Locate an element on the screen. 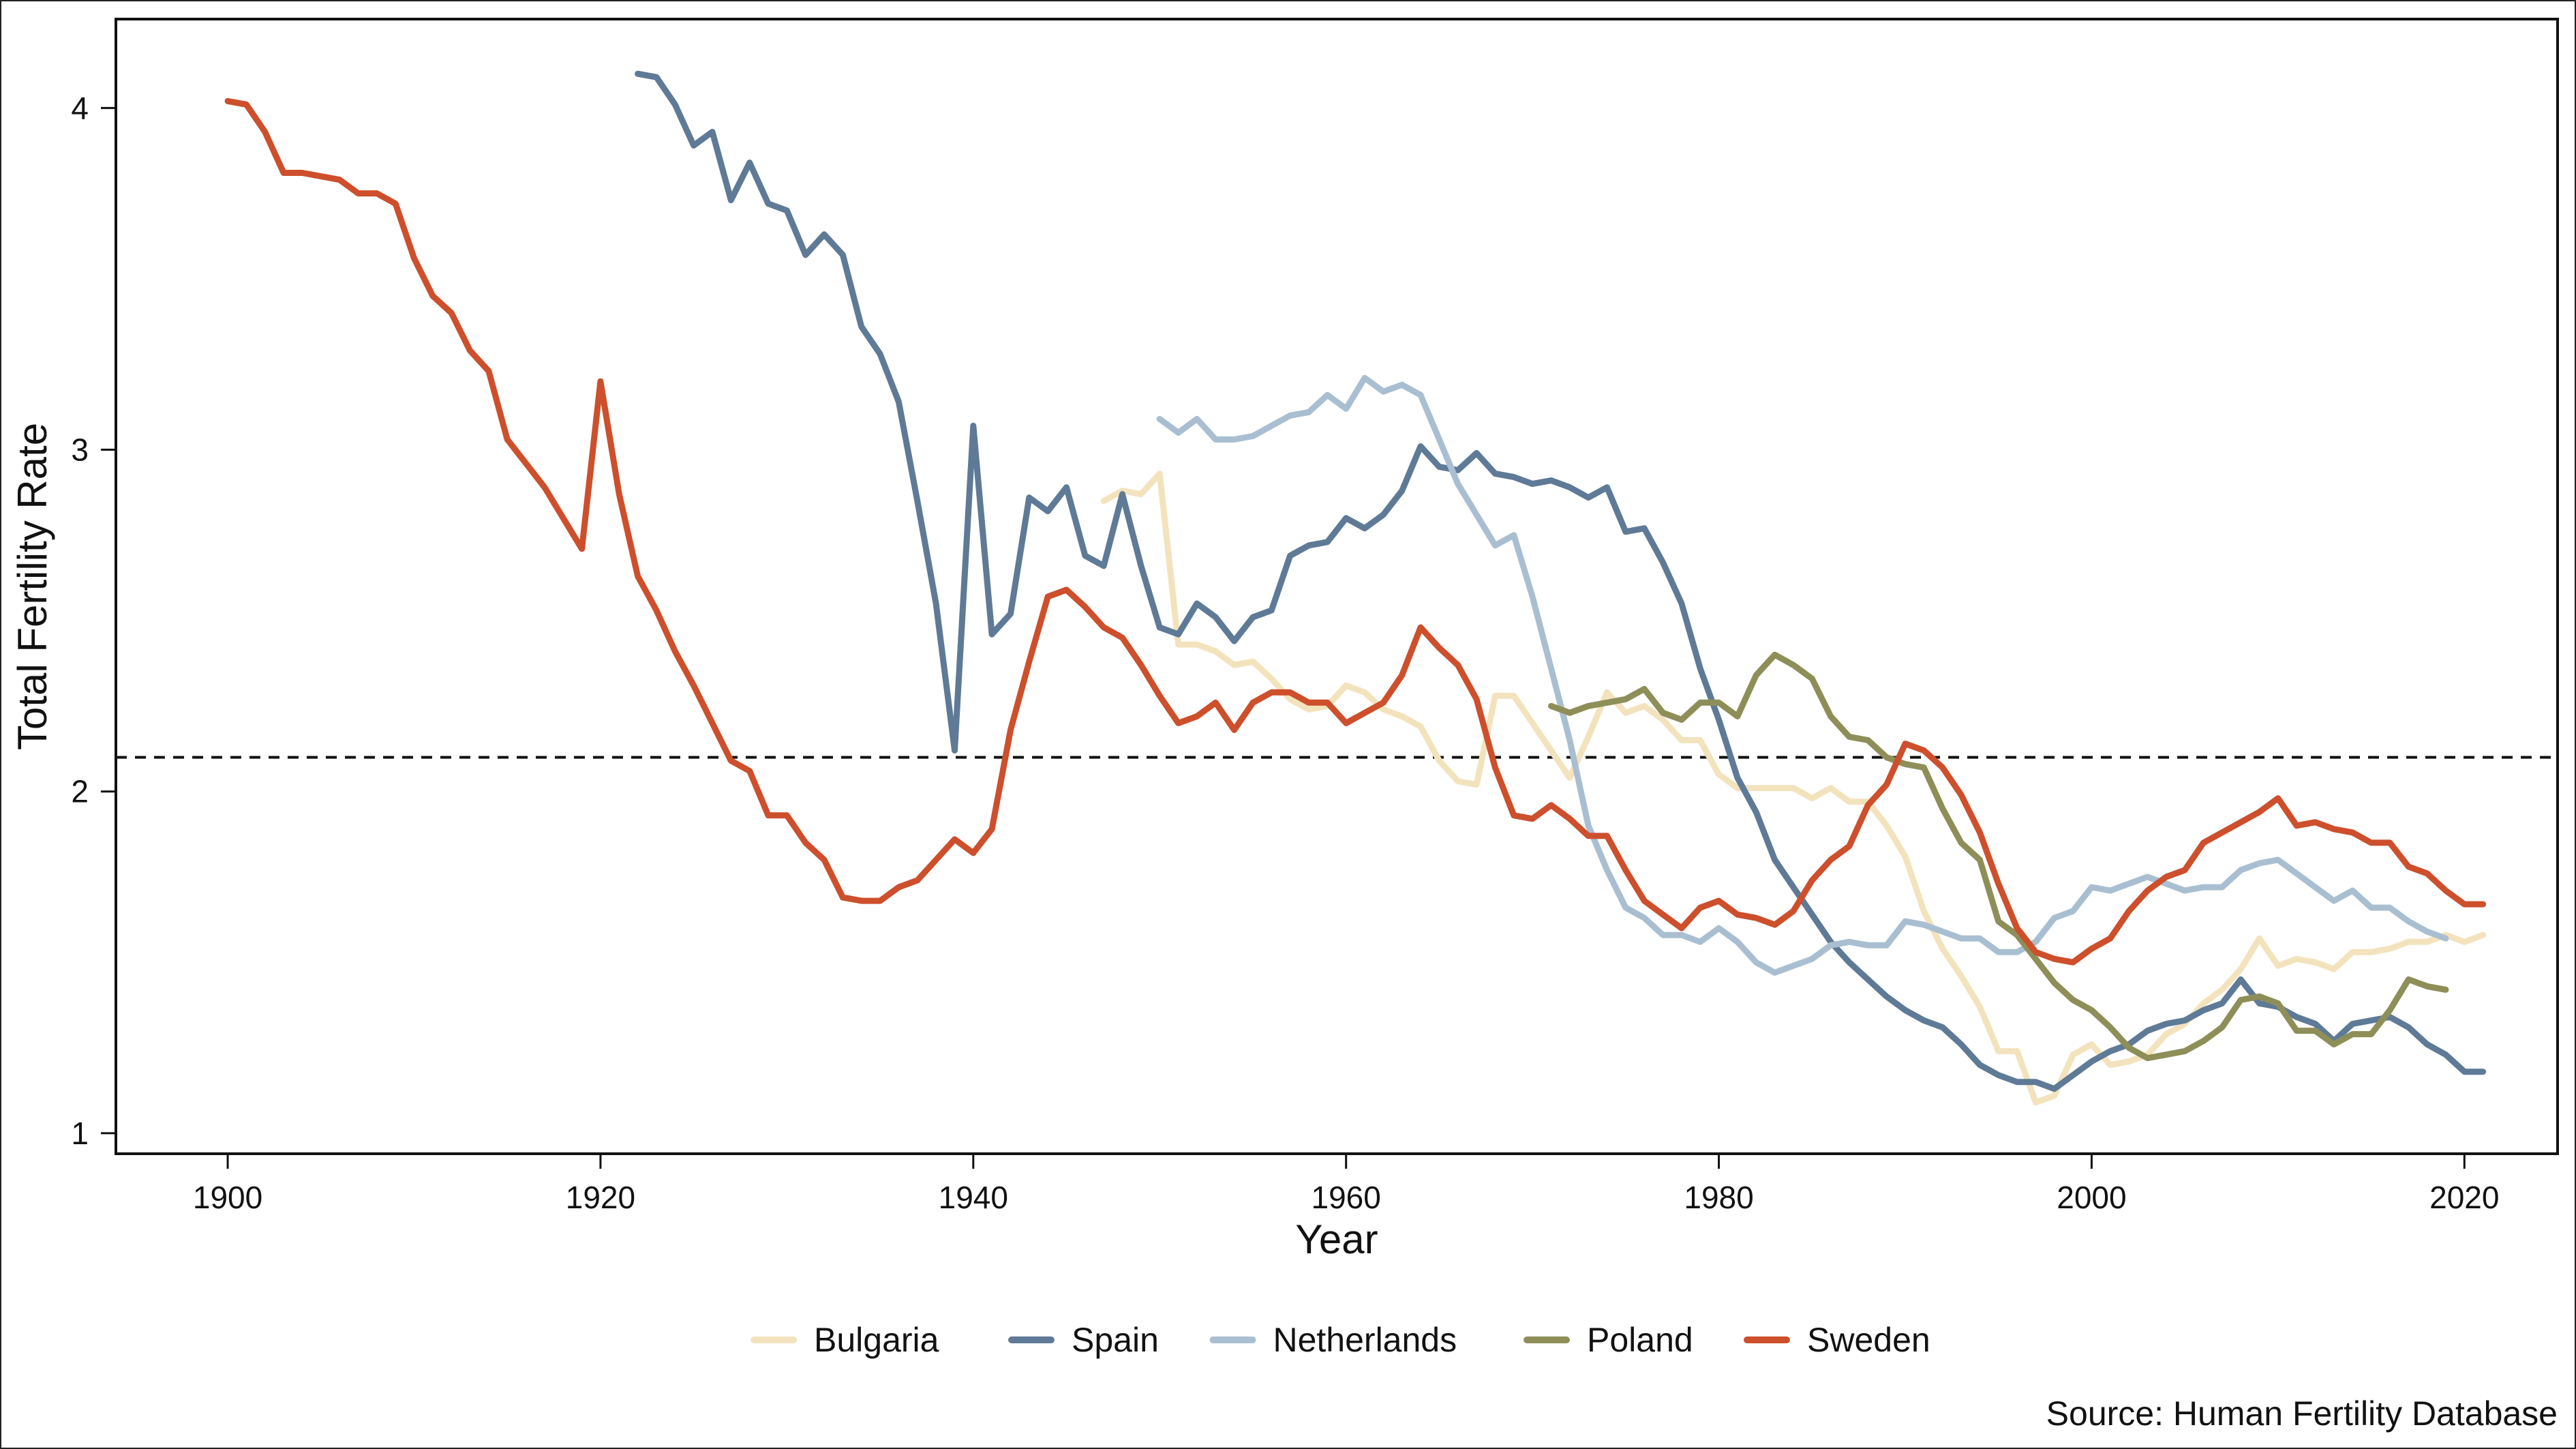 Image resolution: width=2576 pixels, height=1449 pixels. y-tick-label: 1 is located at coordinates (80, 1133).